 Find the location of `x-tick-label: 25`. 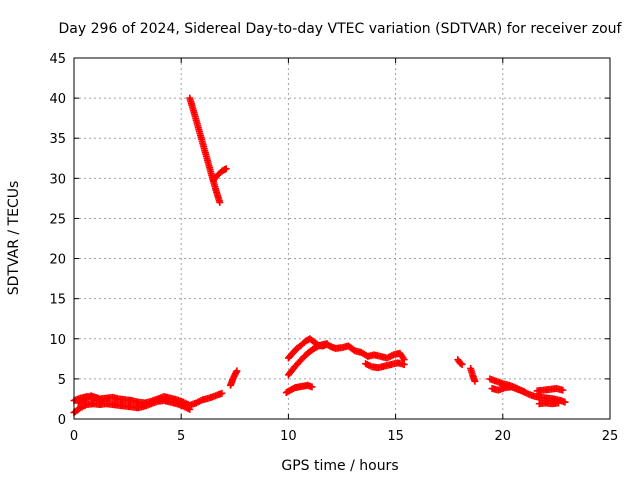

x-tick-label: 25 is located at coordinates (610, 436).